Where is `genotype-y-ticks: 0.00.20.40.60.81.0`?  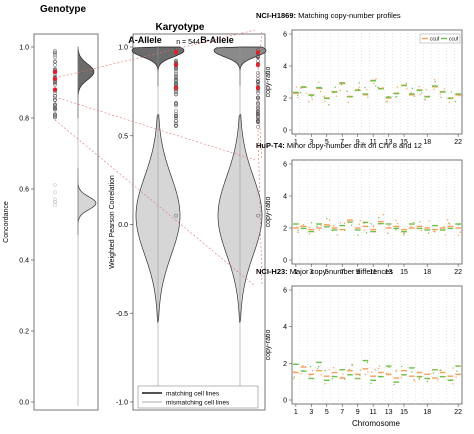 genotype-y-ticks: 0.00.20.40.60.81.0 is located at coordinates (26, 226).